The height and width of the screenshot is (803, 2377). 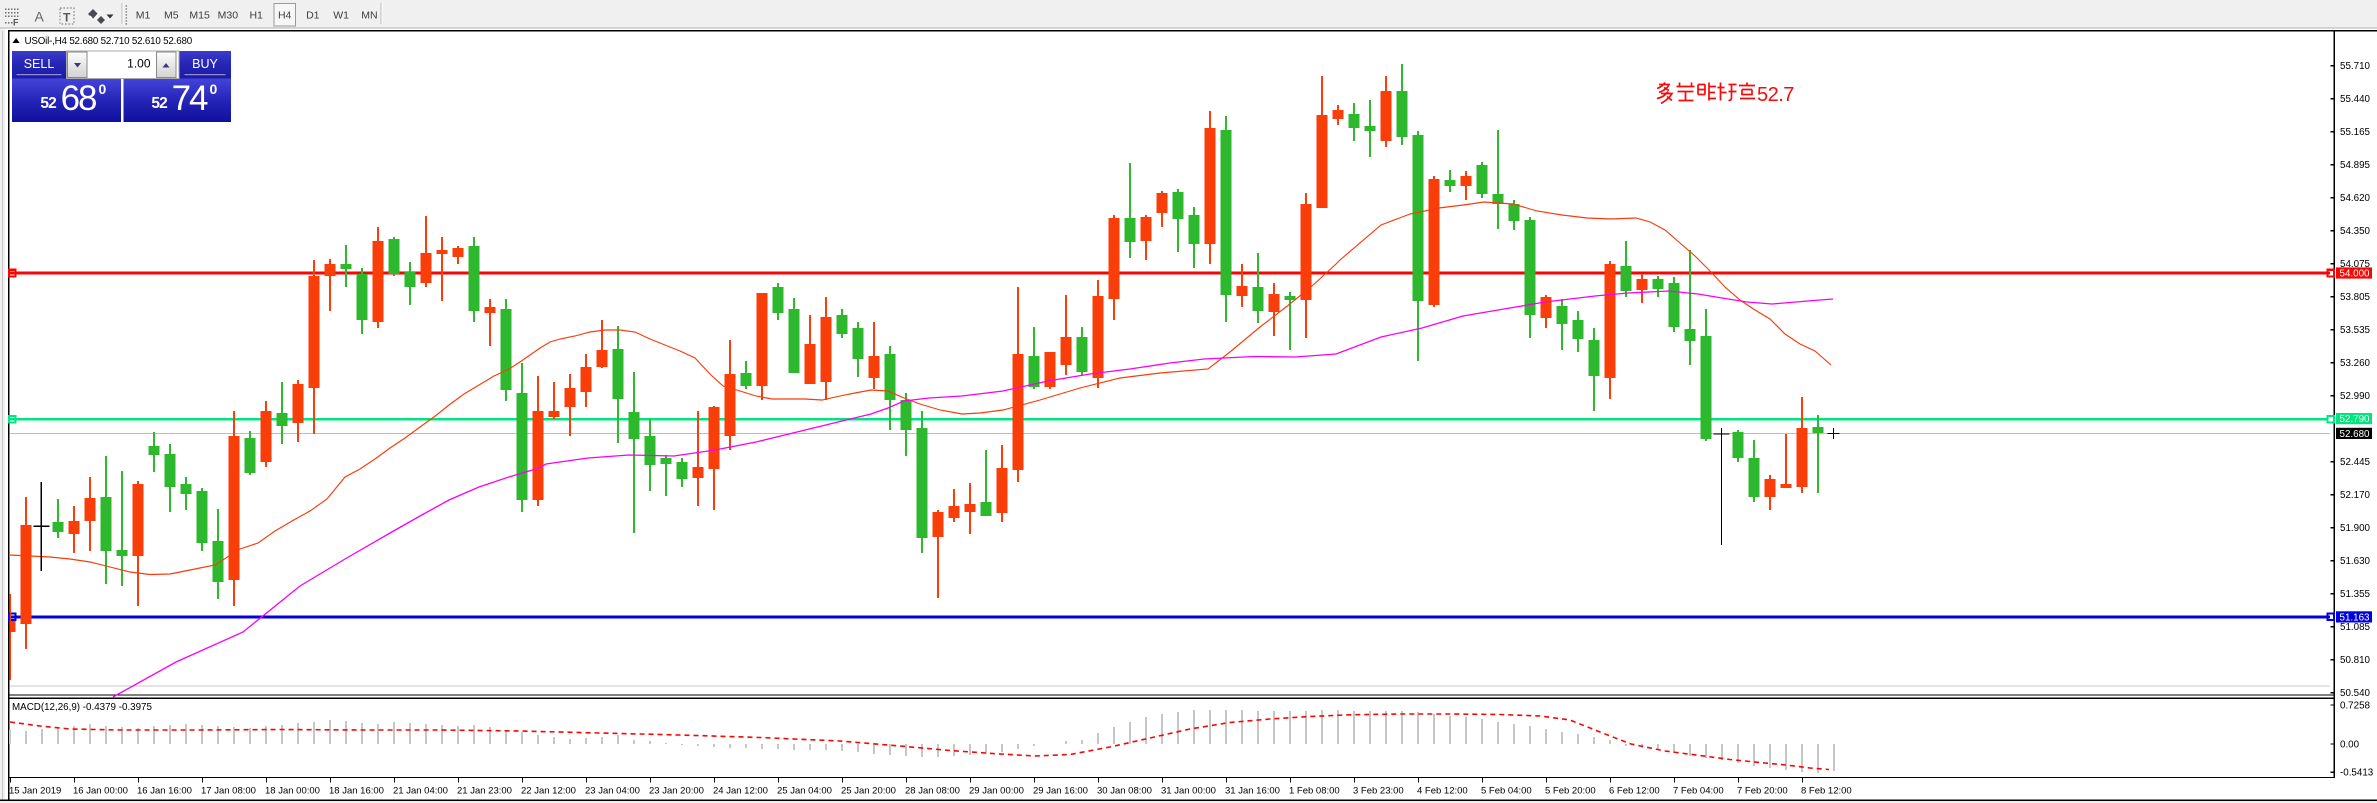 What do you see at coordinates (1775, 95) in the screenshot?
I see `svg-text: 52.7` at bounding box center [1775, 95].